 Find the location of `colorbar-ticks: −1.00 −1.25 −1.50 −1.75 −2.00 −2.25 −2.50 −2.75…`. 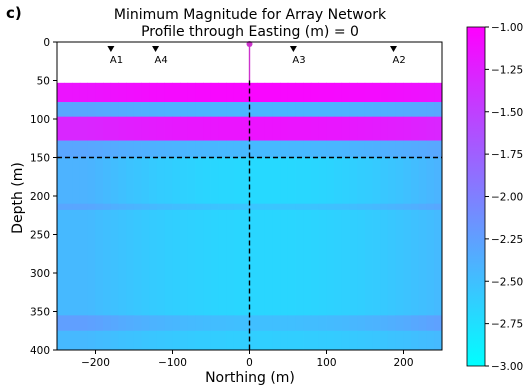

colorbar-ticks: −1.00 −1.25 −1.50 −1.75 −2.00 −2.25 −2.50 −2.75… is located at coordinates (504, 197).